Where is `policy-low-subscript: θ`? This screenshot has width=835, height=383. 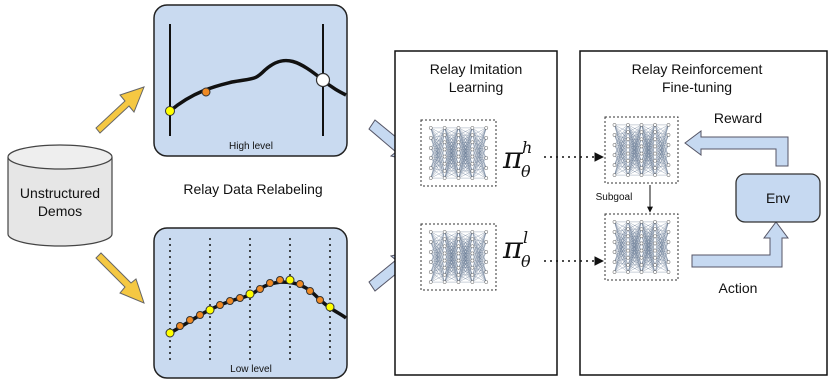 policy-low-subscript: θ is located at coordinates (526, 261).